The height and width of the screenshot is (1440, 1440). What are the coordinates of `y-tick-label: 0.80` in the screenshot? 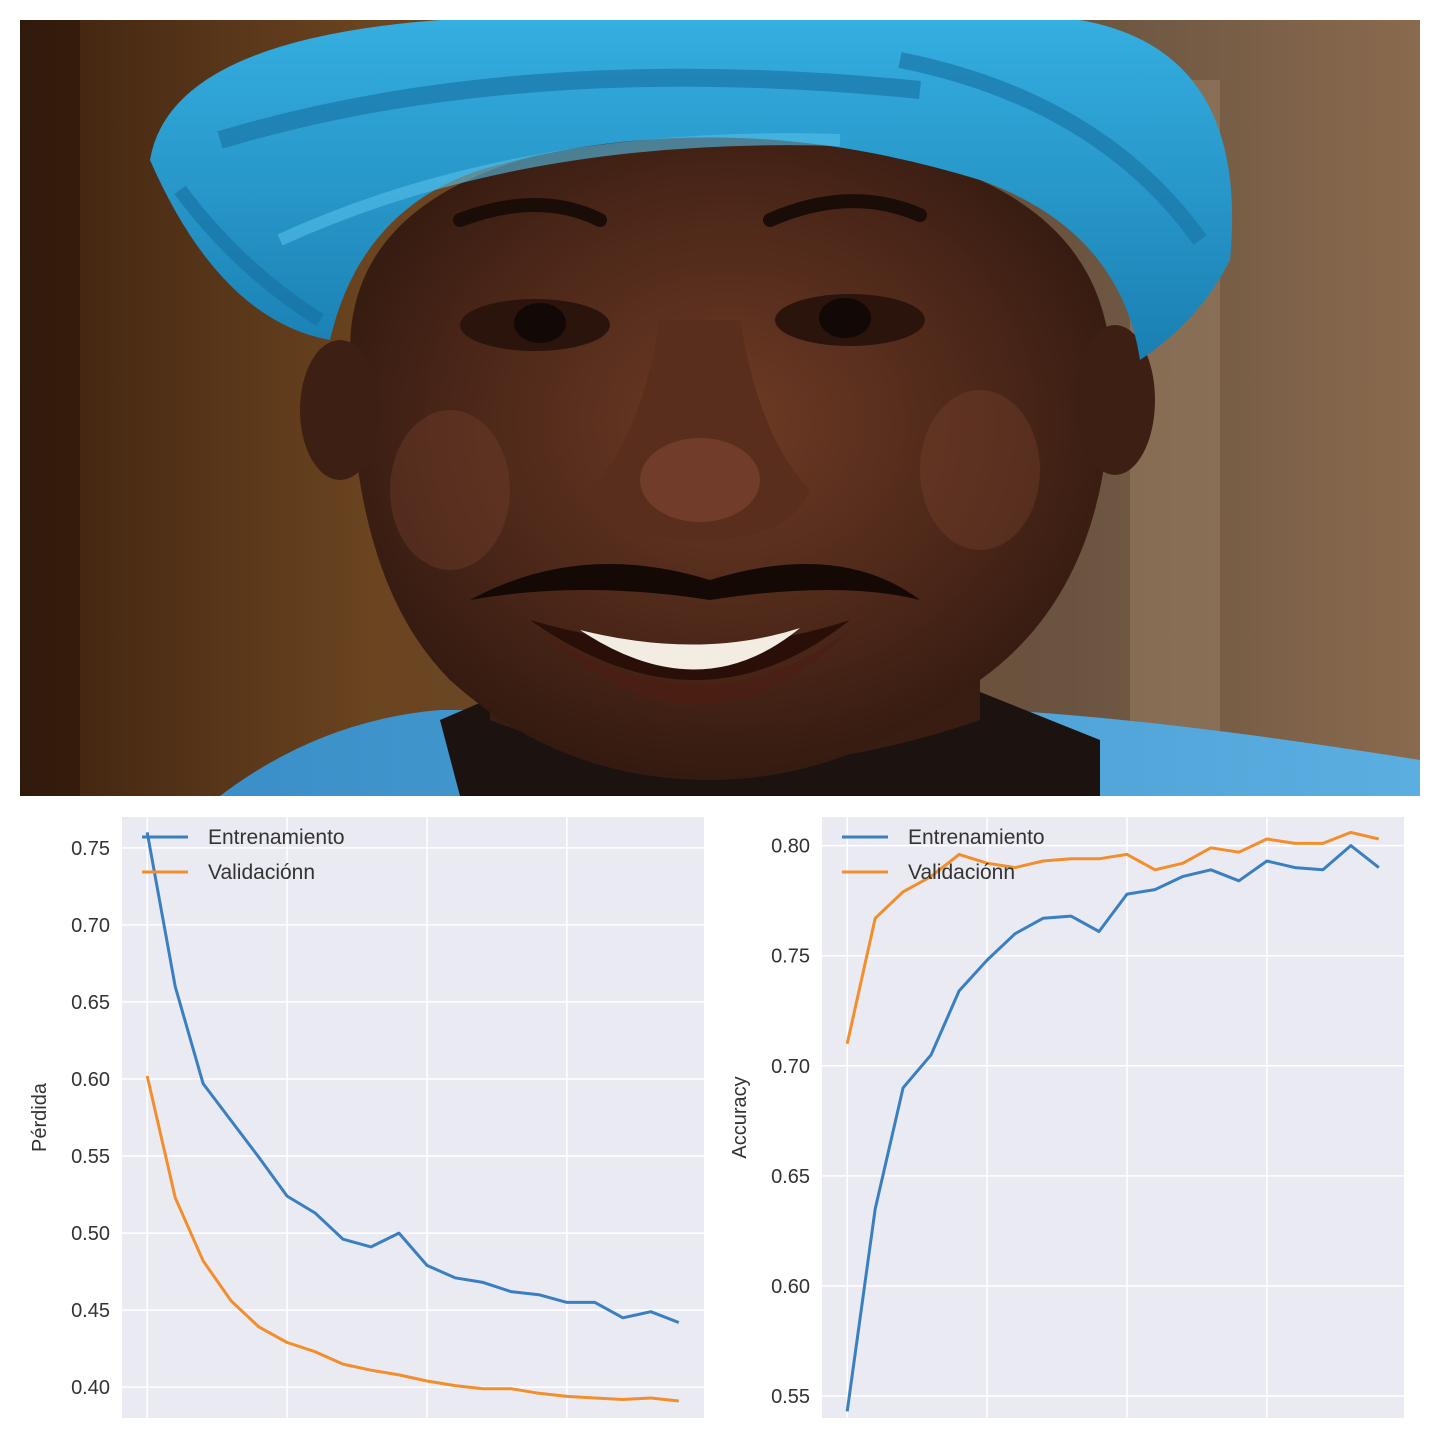 It's located at (790, 847).